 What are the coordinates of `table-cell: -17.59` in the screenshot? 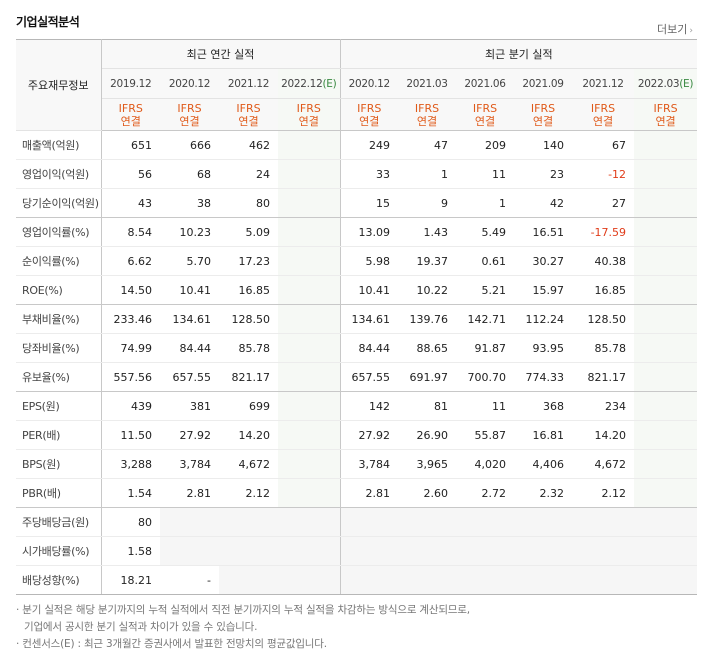 It's located at (603, 232).